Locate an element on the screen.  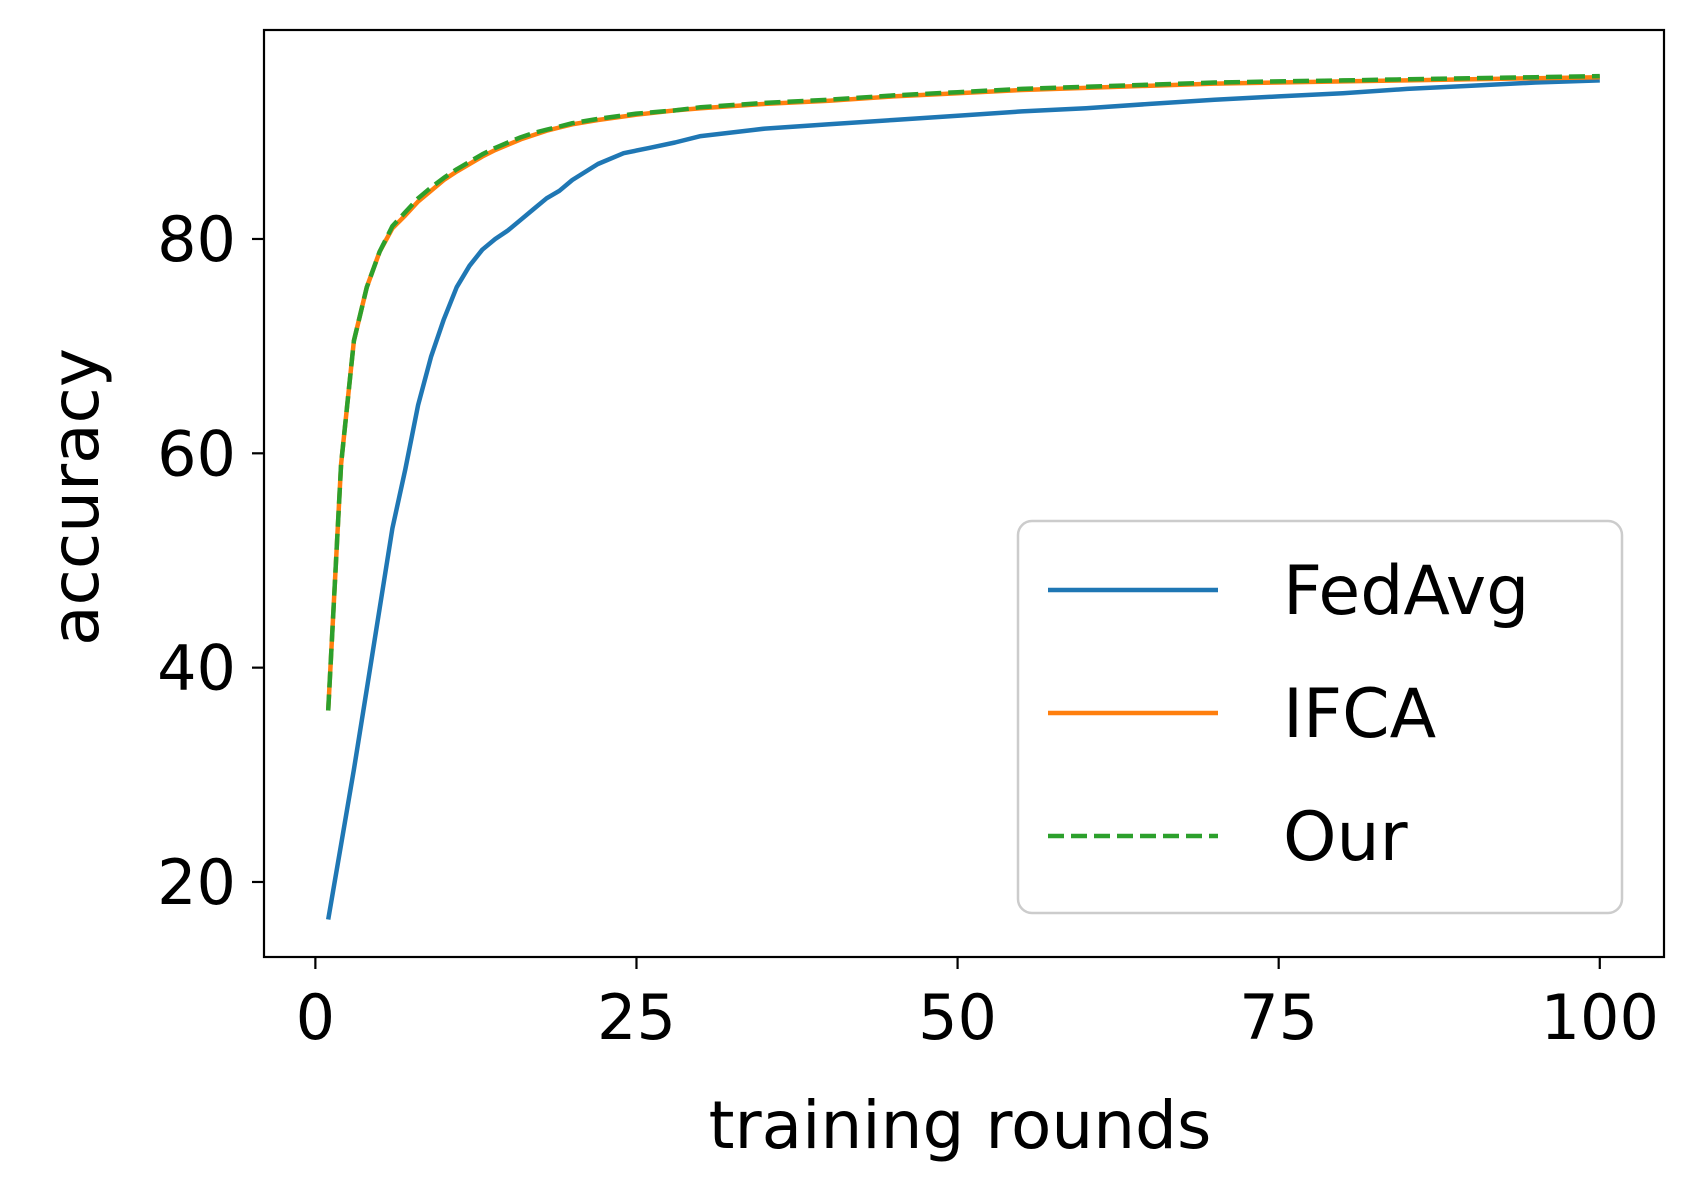
x-axis-label: training rounds is located at coordinates (960, 1125).